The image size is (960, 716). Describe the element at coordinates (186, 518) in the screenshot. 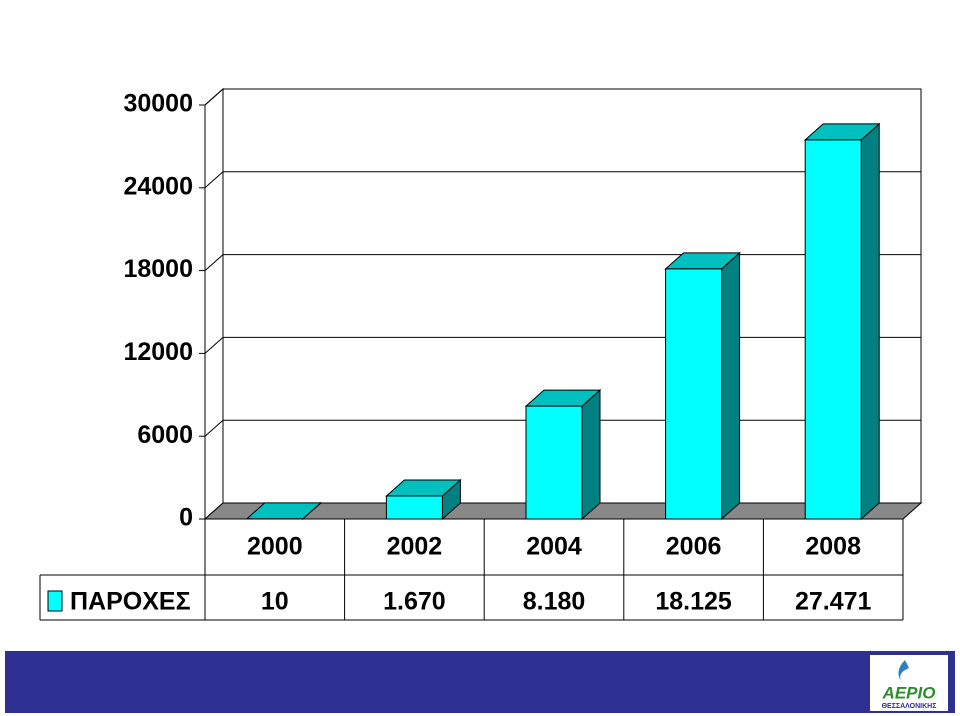

I see `y-tick-label: 0` at that location.